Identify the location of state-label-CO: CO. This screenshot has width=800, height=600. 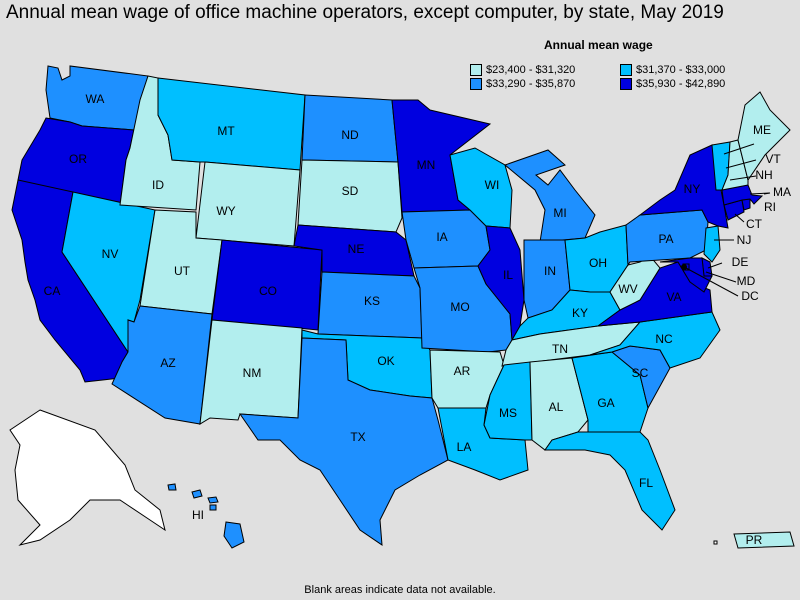
(268, 291).